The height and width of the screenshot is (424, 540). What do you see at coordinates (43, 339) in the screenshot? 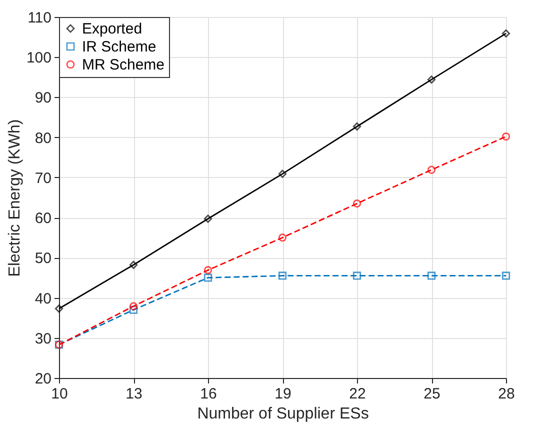
I see `y-tick-label: 30` at bounding box center [43, 339].